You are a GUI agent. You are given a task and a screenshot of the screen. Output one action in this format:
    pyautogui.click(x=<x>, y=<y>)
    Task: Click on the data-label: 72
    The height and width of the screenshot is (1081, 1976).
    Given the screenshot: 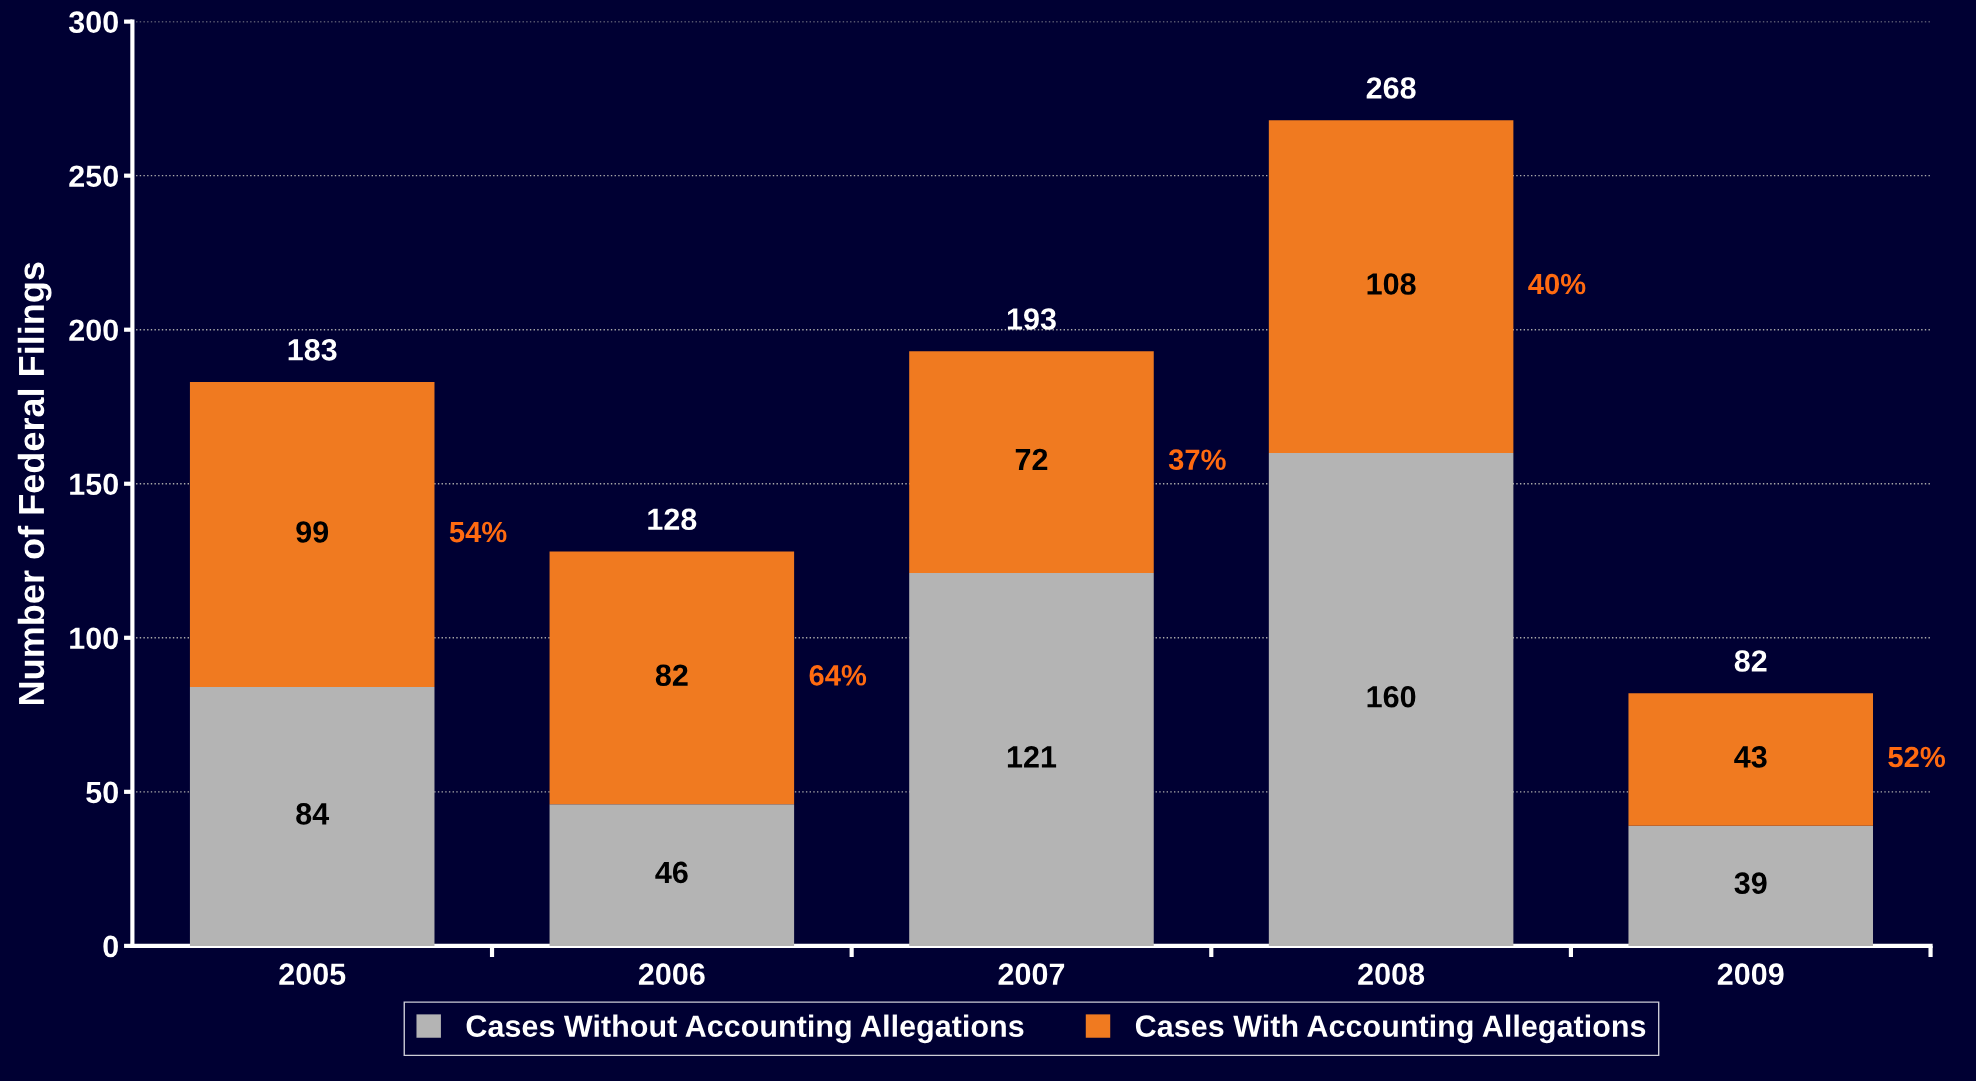 What is the action you would take?
    pyautogui.click(x=1031, y=459)
    